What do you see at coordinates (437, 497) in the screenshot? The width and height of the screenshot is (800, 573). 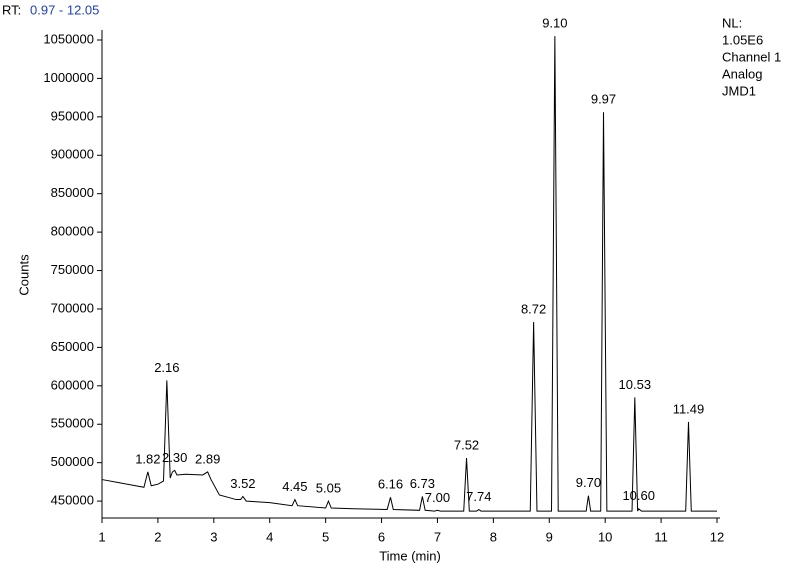 I see `peak-label: 7.00` at bounding box center [437, 497].